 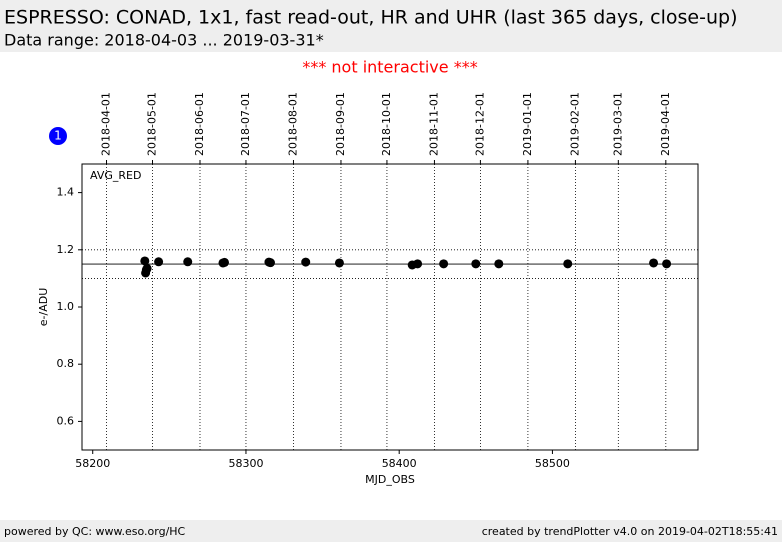 I want to click on panel-label: AVG_RED, so click(x=115, y=175).